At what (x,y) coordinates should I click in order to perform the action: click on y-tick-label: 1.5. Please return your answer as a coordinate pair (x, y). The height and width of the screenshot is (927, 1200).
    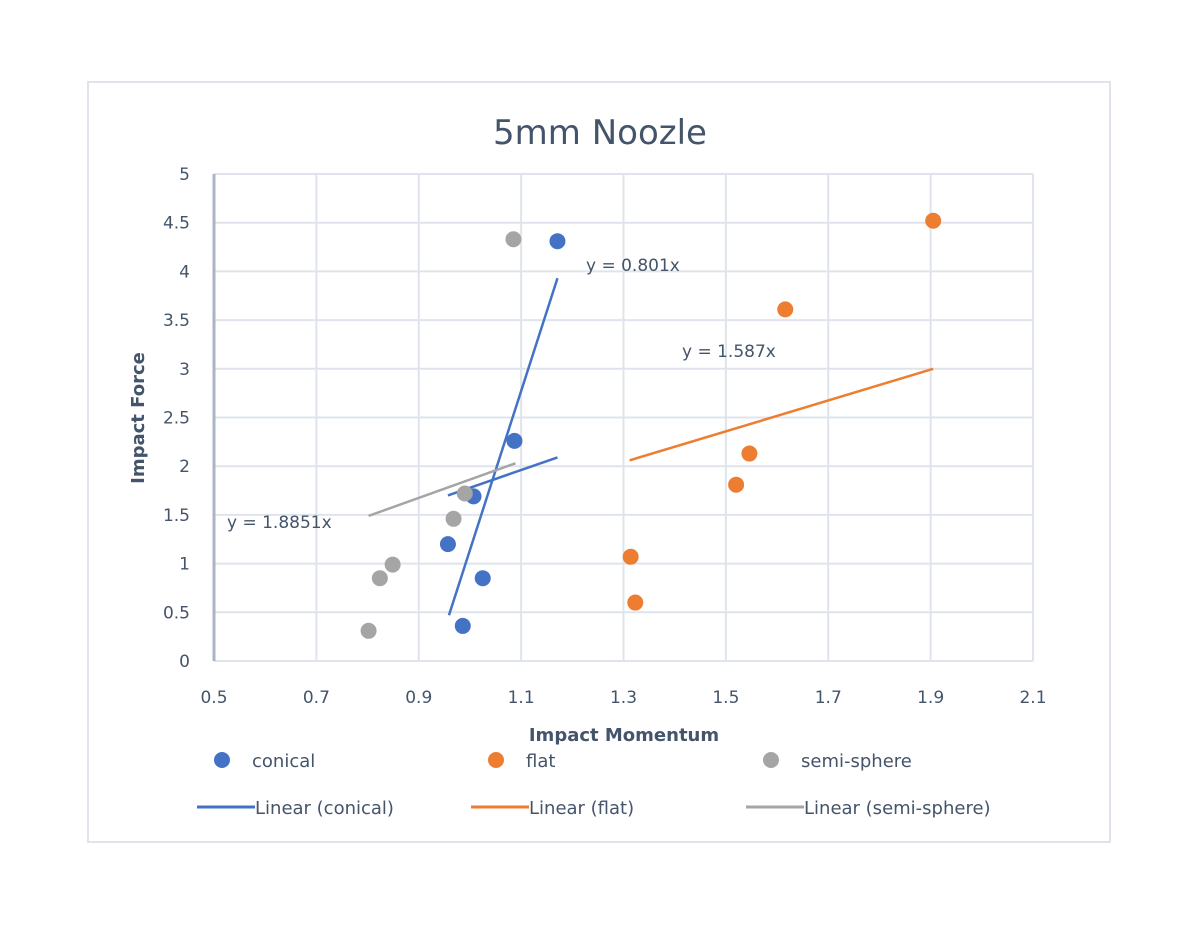
    Looking at the image, I should click on (176, 516).